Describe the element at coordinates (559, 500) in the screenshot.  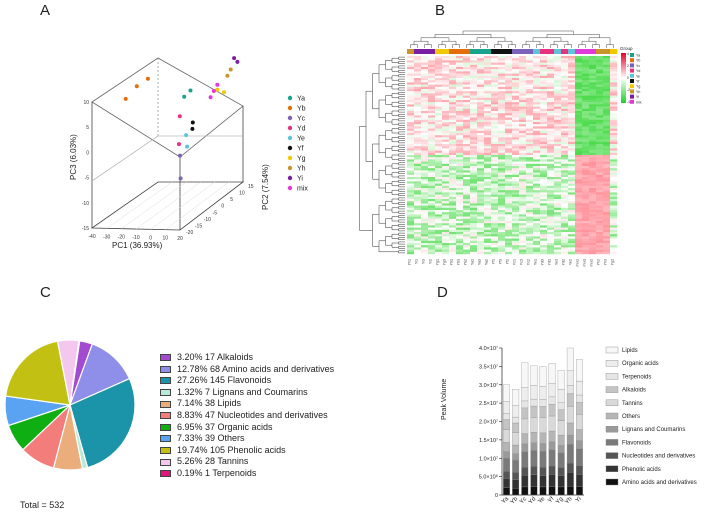
I see `bar-category-label: Yg` at that location.